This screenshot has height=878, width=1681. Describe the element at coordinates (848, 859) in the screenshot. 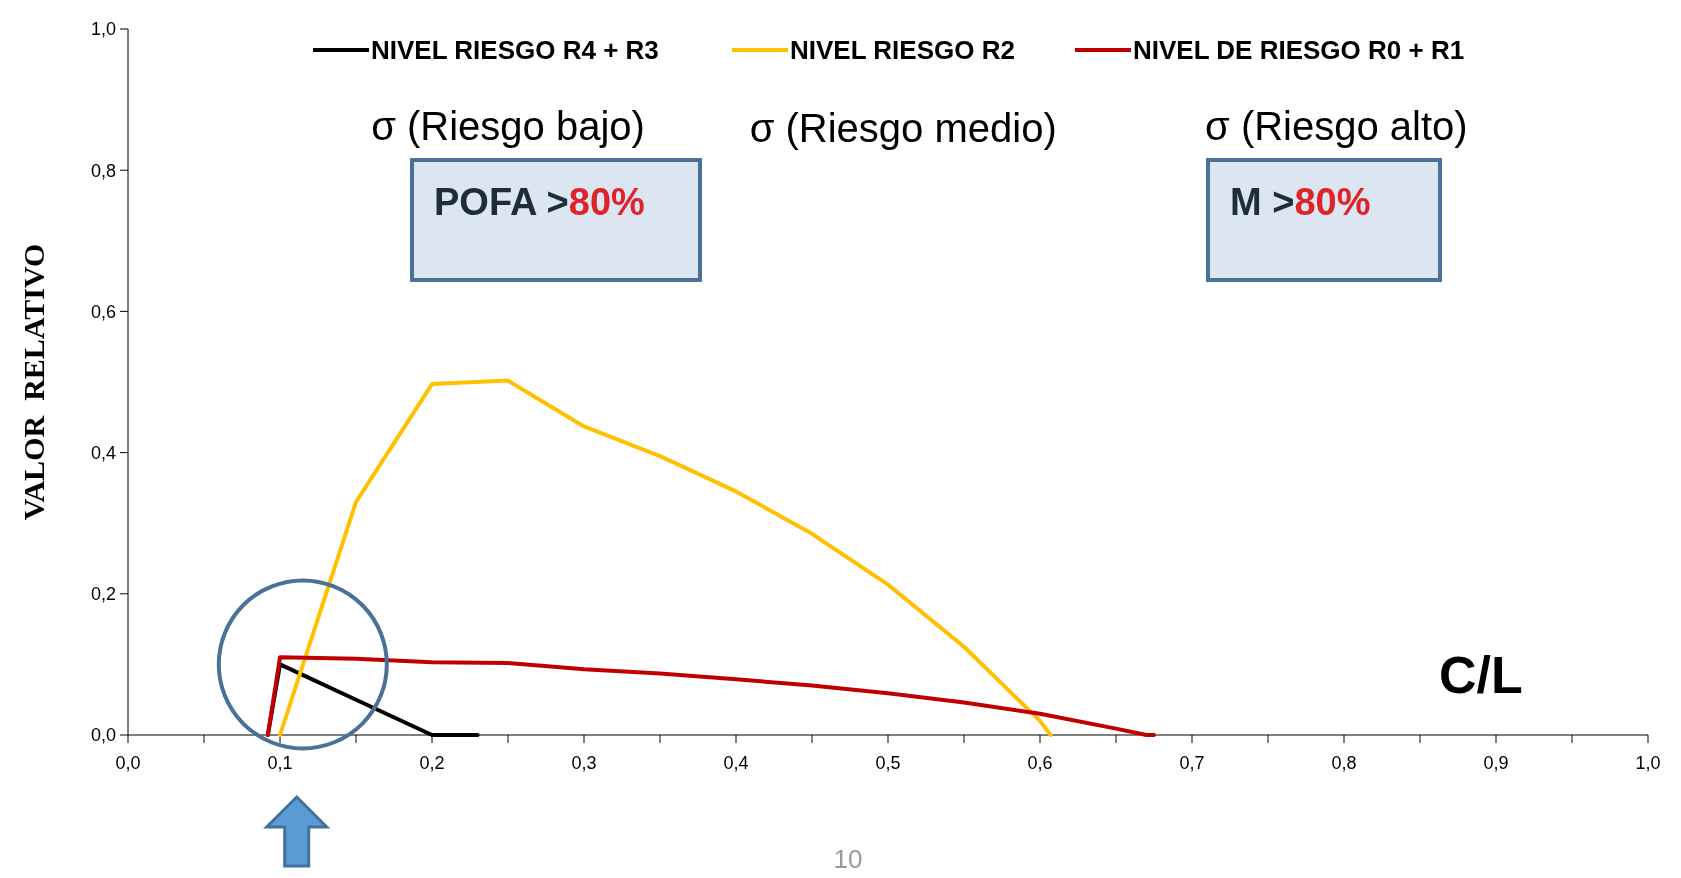

I see `text: 10` at that location.